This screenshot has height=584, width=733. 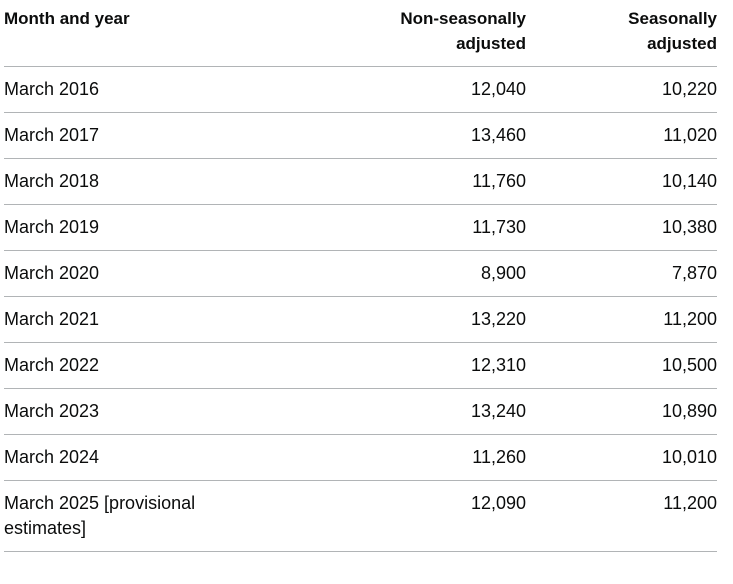 What do you see at coordinates (134, 135) in the screenshot?
I see `cell-month: March 2017` at bounding box center [134, 135].